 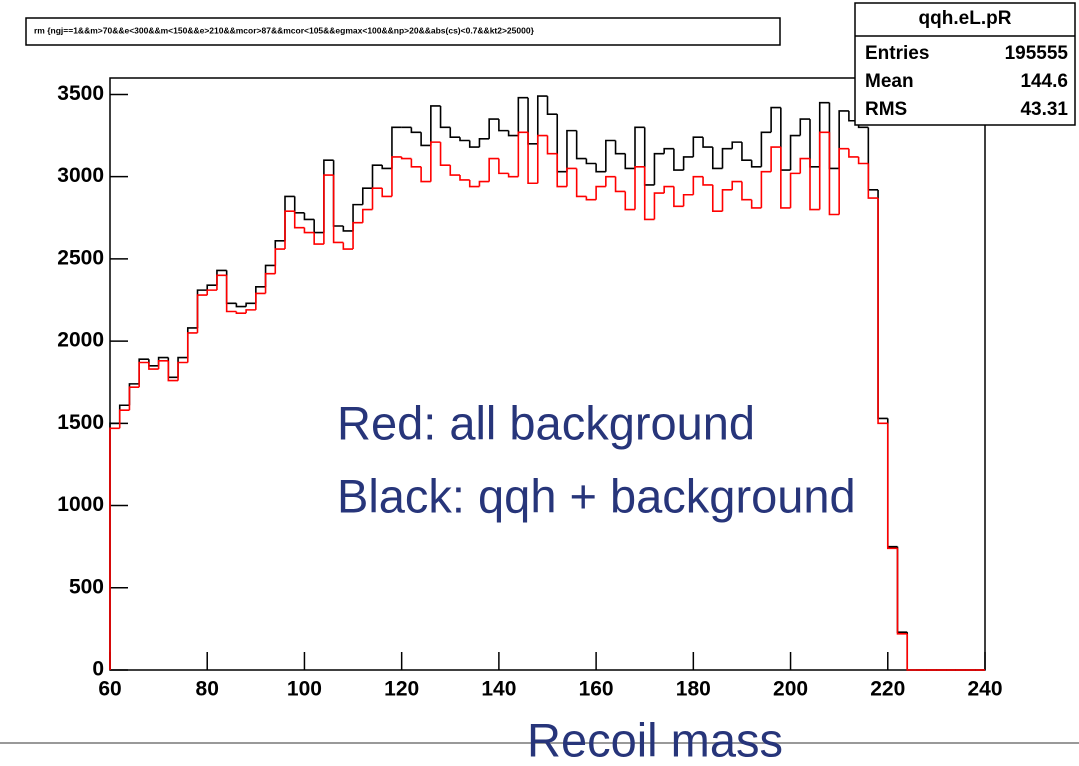 I want to click on y-tick-label: 0, so click(x=98, y=669).